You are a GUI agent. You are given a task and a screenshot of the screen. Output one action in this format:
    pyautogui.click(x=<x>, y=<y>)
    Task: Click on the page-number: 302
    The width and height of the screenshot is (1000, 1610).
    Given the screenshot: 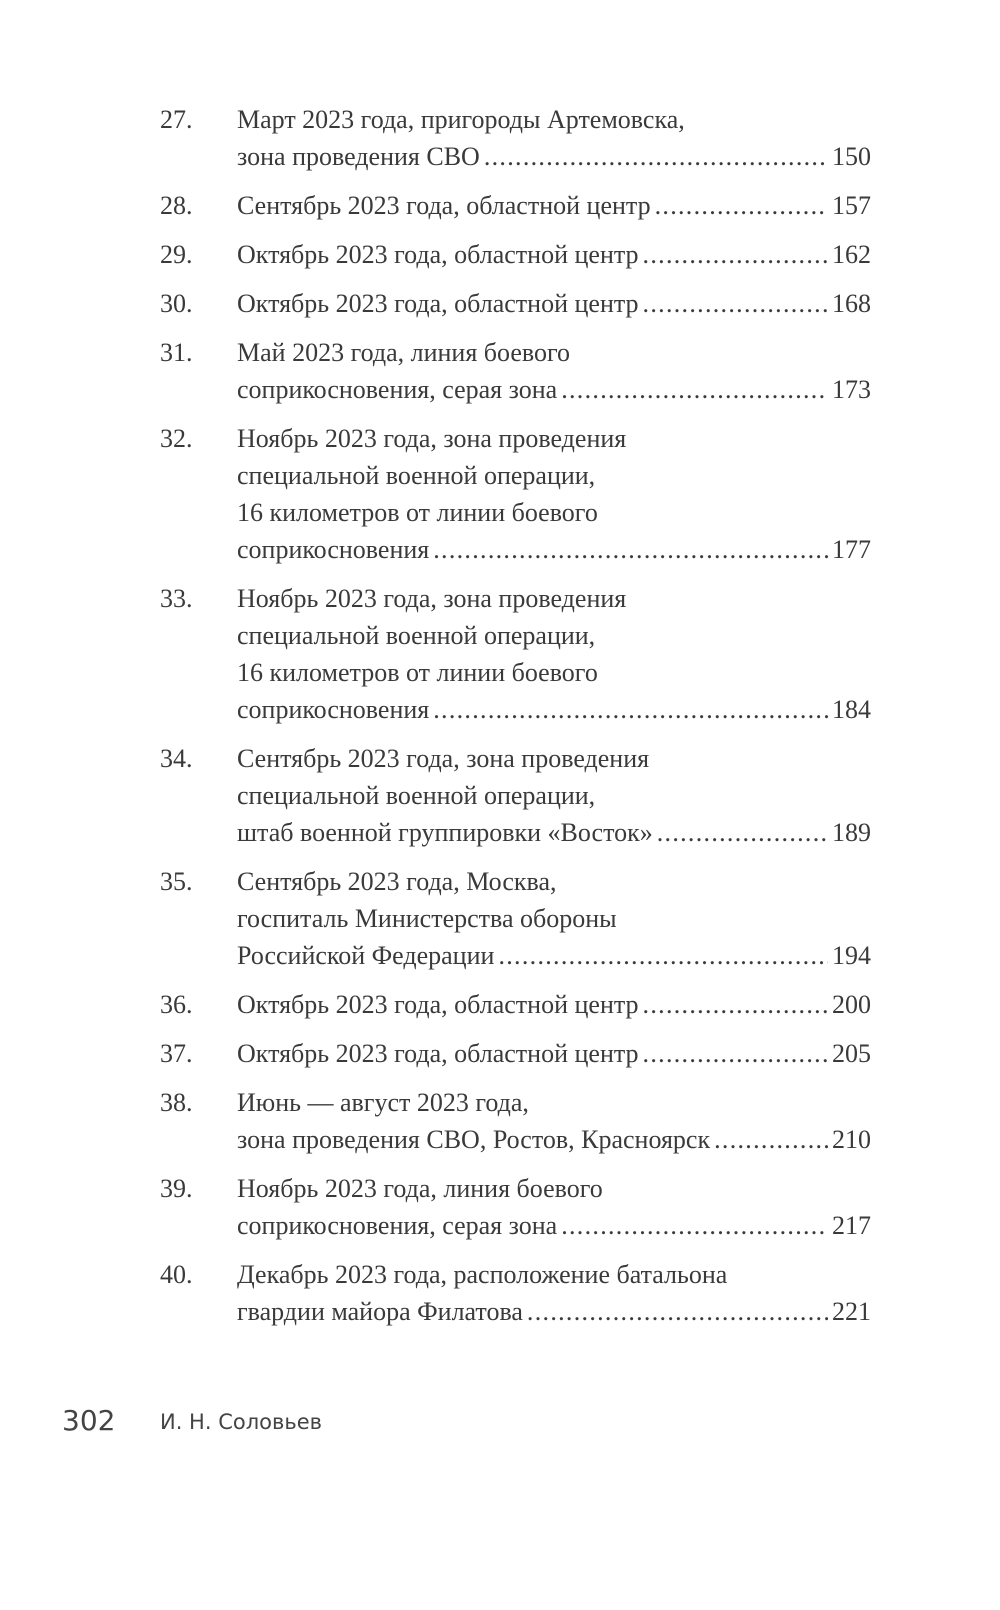 What is the action you would take?
    pyautogui.click(x=89, y=1420)
    